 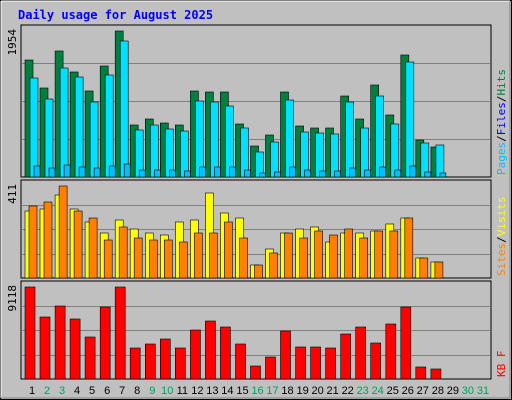 What do you see at coordinates (501, 158) in the screenshot?
I see `legend-item-pages: Pages` at bounding box center [501, 158].